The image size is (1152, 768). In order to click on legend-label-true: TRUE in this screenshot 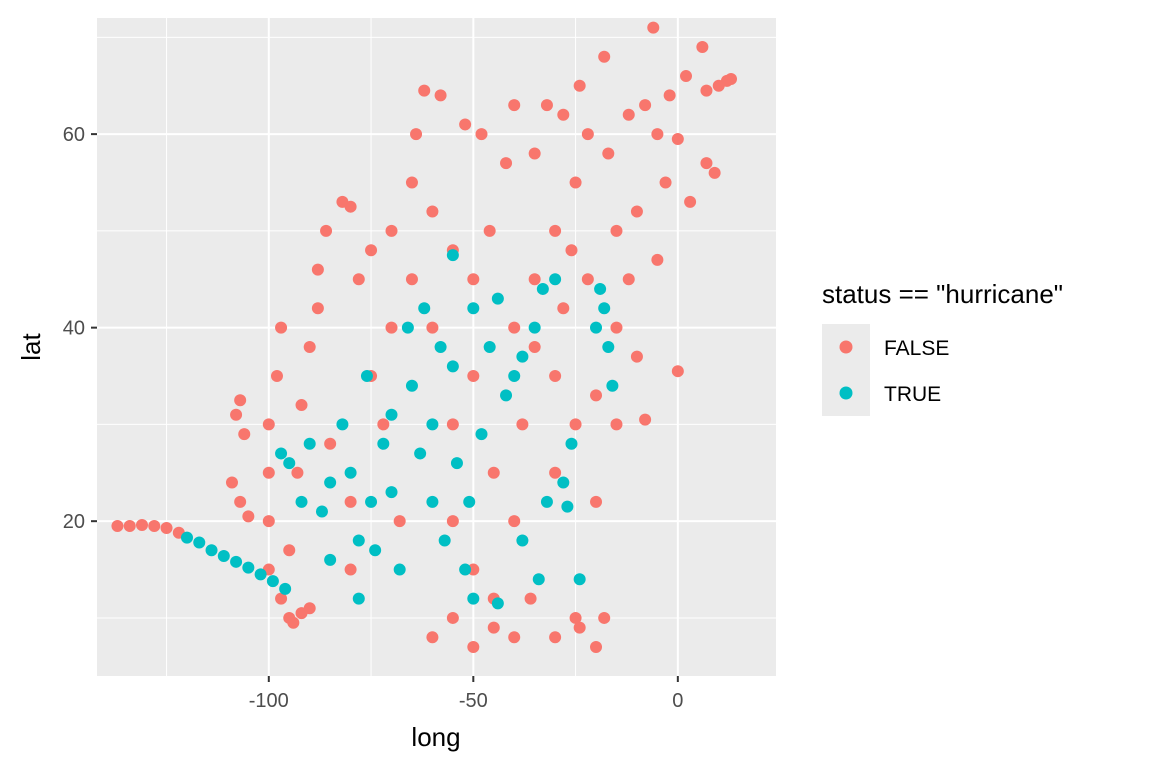, I will do `click(912, 394)`.